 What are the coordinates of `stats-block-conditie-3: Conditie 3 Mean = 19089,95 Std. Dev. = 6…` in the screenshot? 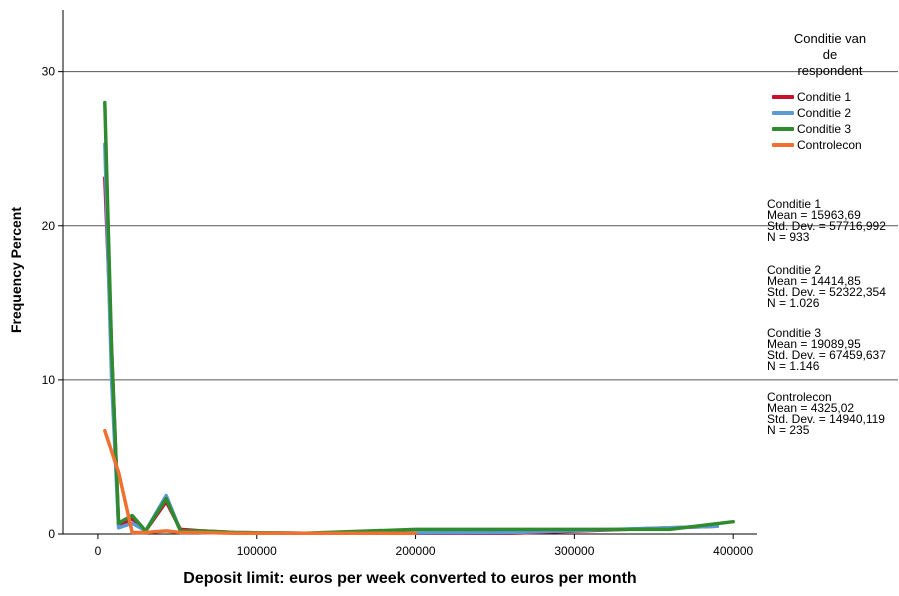 It's located at (826, 349).